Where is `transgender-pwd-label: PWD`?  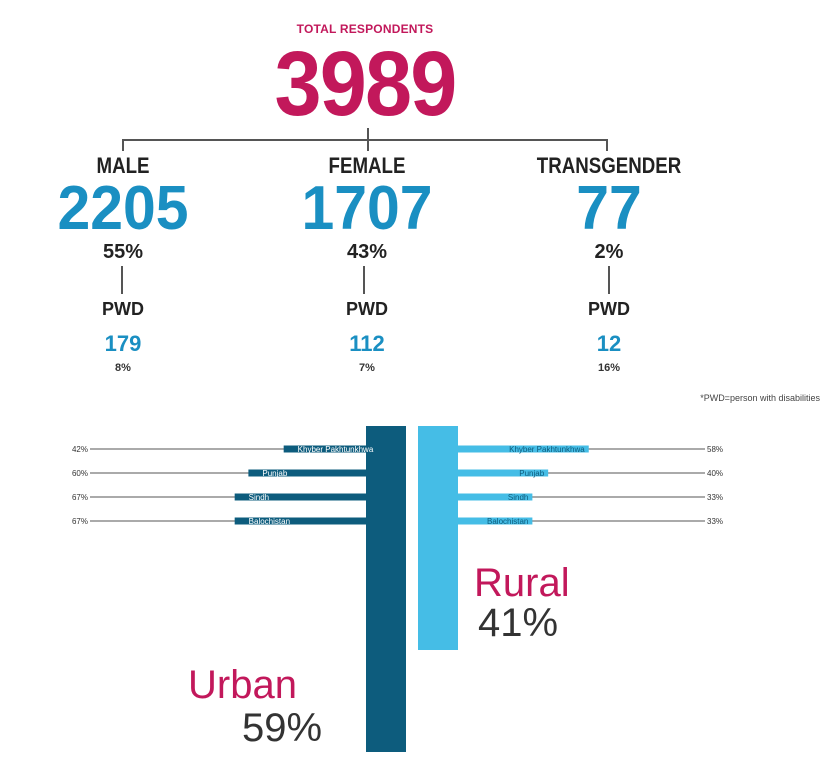
transgender-pwd-label: PWD is located at coordinates (609, 309).